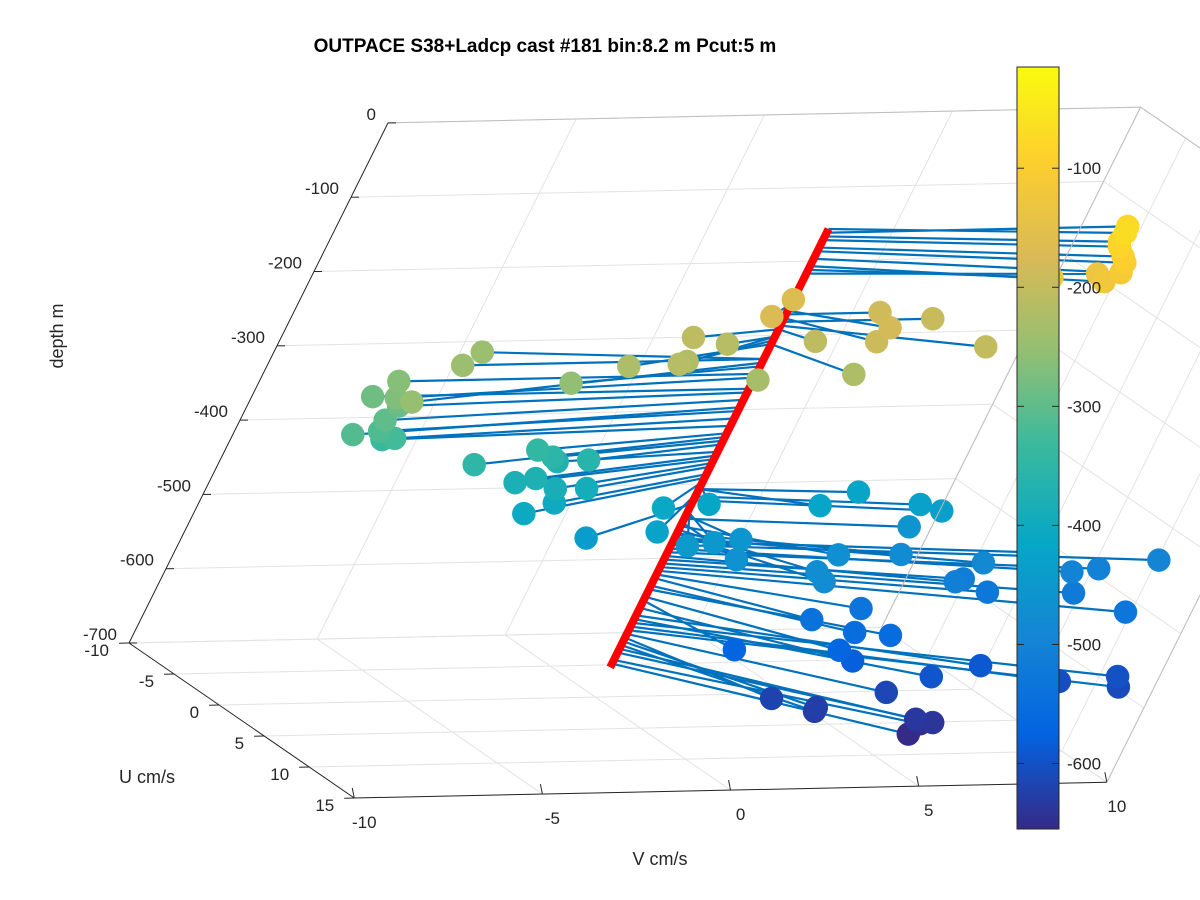 The width and height of the screenshot is (1200, 900). What do you see at coordinates (324, 805) in the screenshot?
I see `u-tick-label: 15` at bounding box center [324, 805].